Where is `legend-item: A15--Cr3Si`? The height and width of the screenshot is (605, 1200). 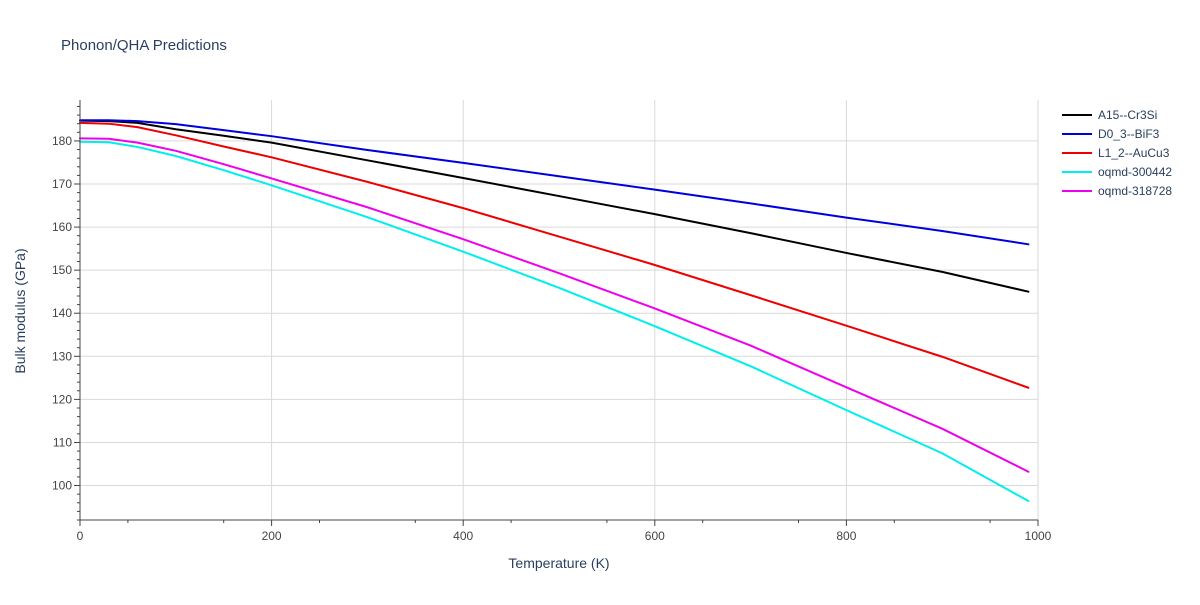 legend-item: A15--Cr3Si is located at coordinates (1109, 115).